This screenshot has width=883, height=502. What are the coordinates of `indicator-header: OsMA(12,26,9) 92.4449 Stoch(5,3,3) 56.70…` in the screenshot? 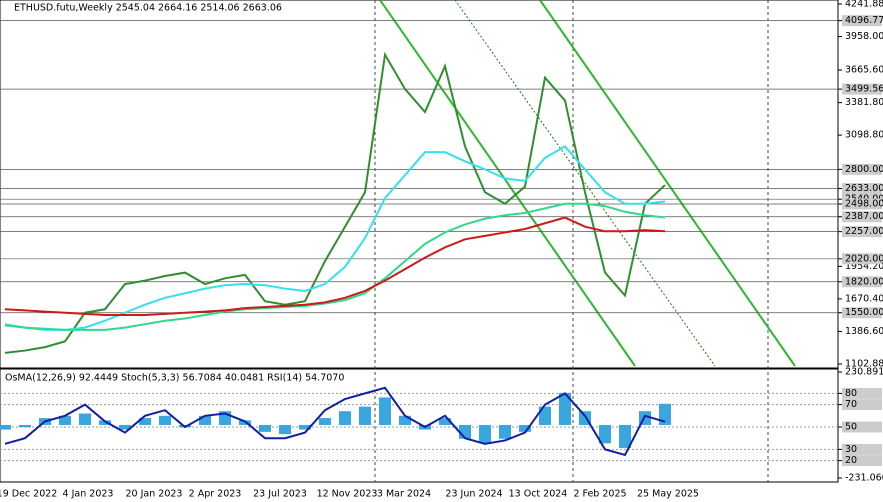 It's located at (174, 378).